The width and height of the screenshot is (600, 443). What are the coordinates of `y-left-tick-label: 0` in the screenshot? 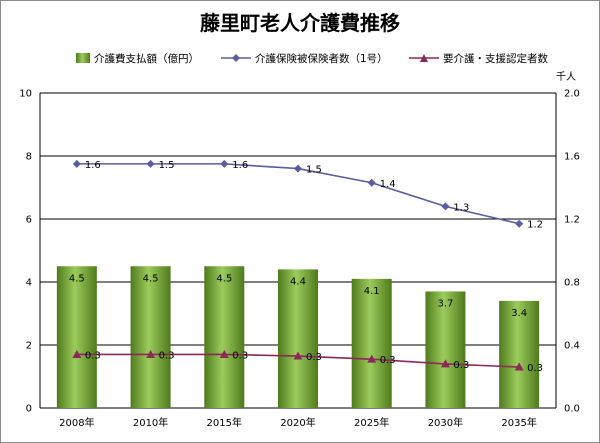 It's located at (29, 409).